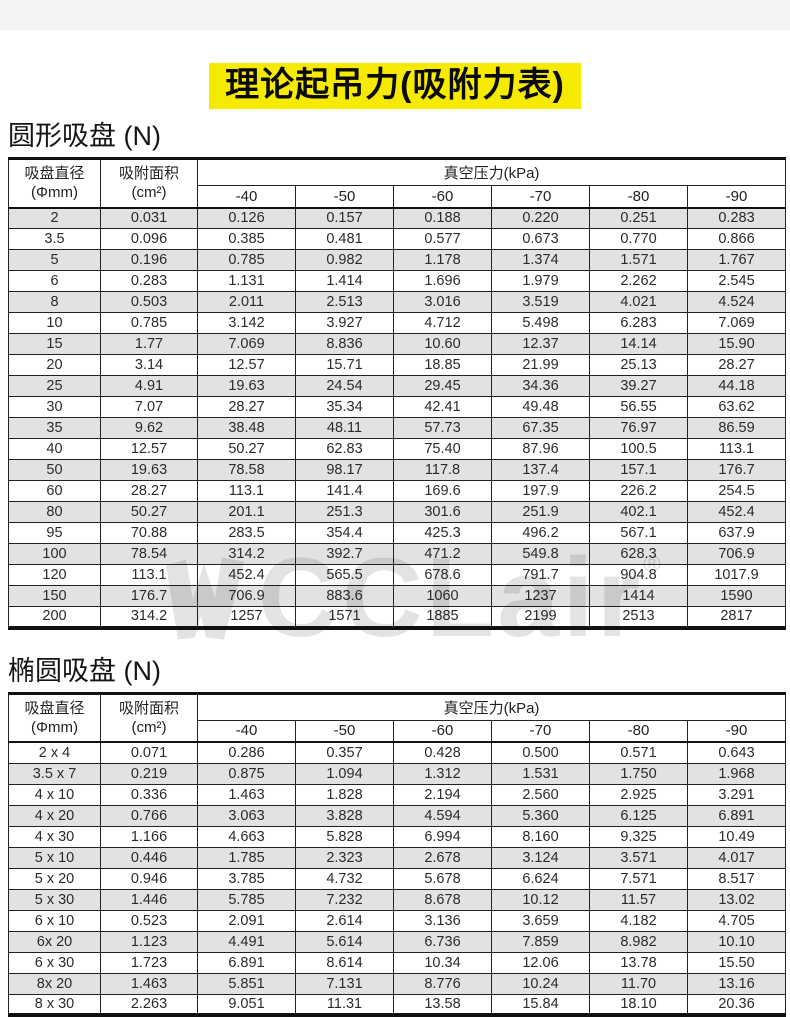 The width and height of the screenshot is (790, 1017). I want to click on pressure-col--80: -80, so click(639, 731).